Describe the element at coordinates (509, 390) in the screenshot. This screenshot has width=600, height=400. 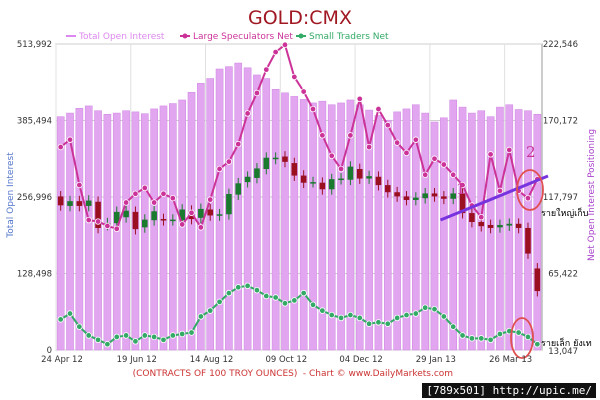
I see `watermark: [789x501] http://upic.me/` at that location.